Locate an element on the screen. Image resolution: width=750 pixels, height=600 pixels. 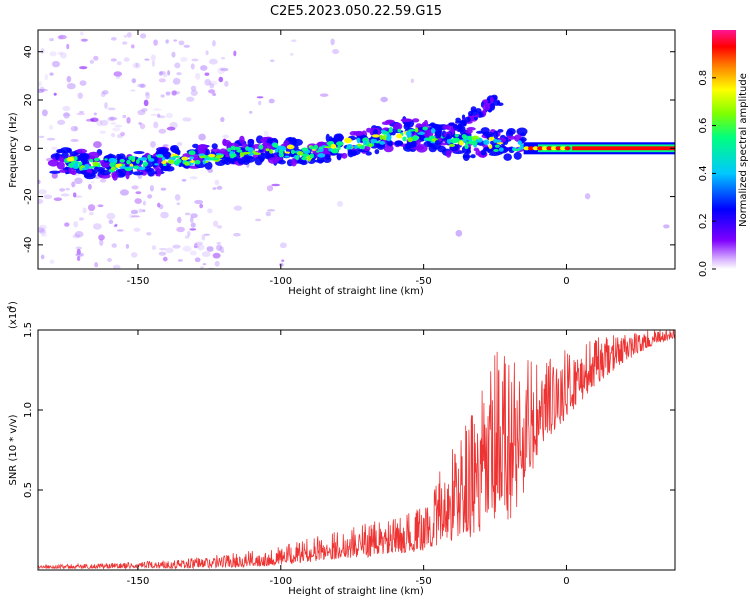
snr-scale-exp: 4 is located at coordinates (10, 307).